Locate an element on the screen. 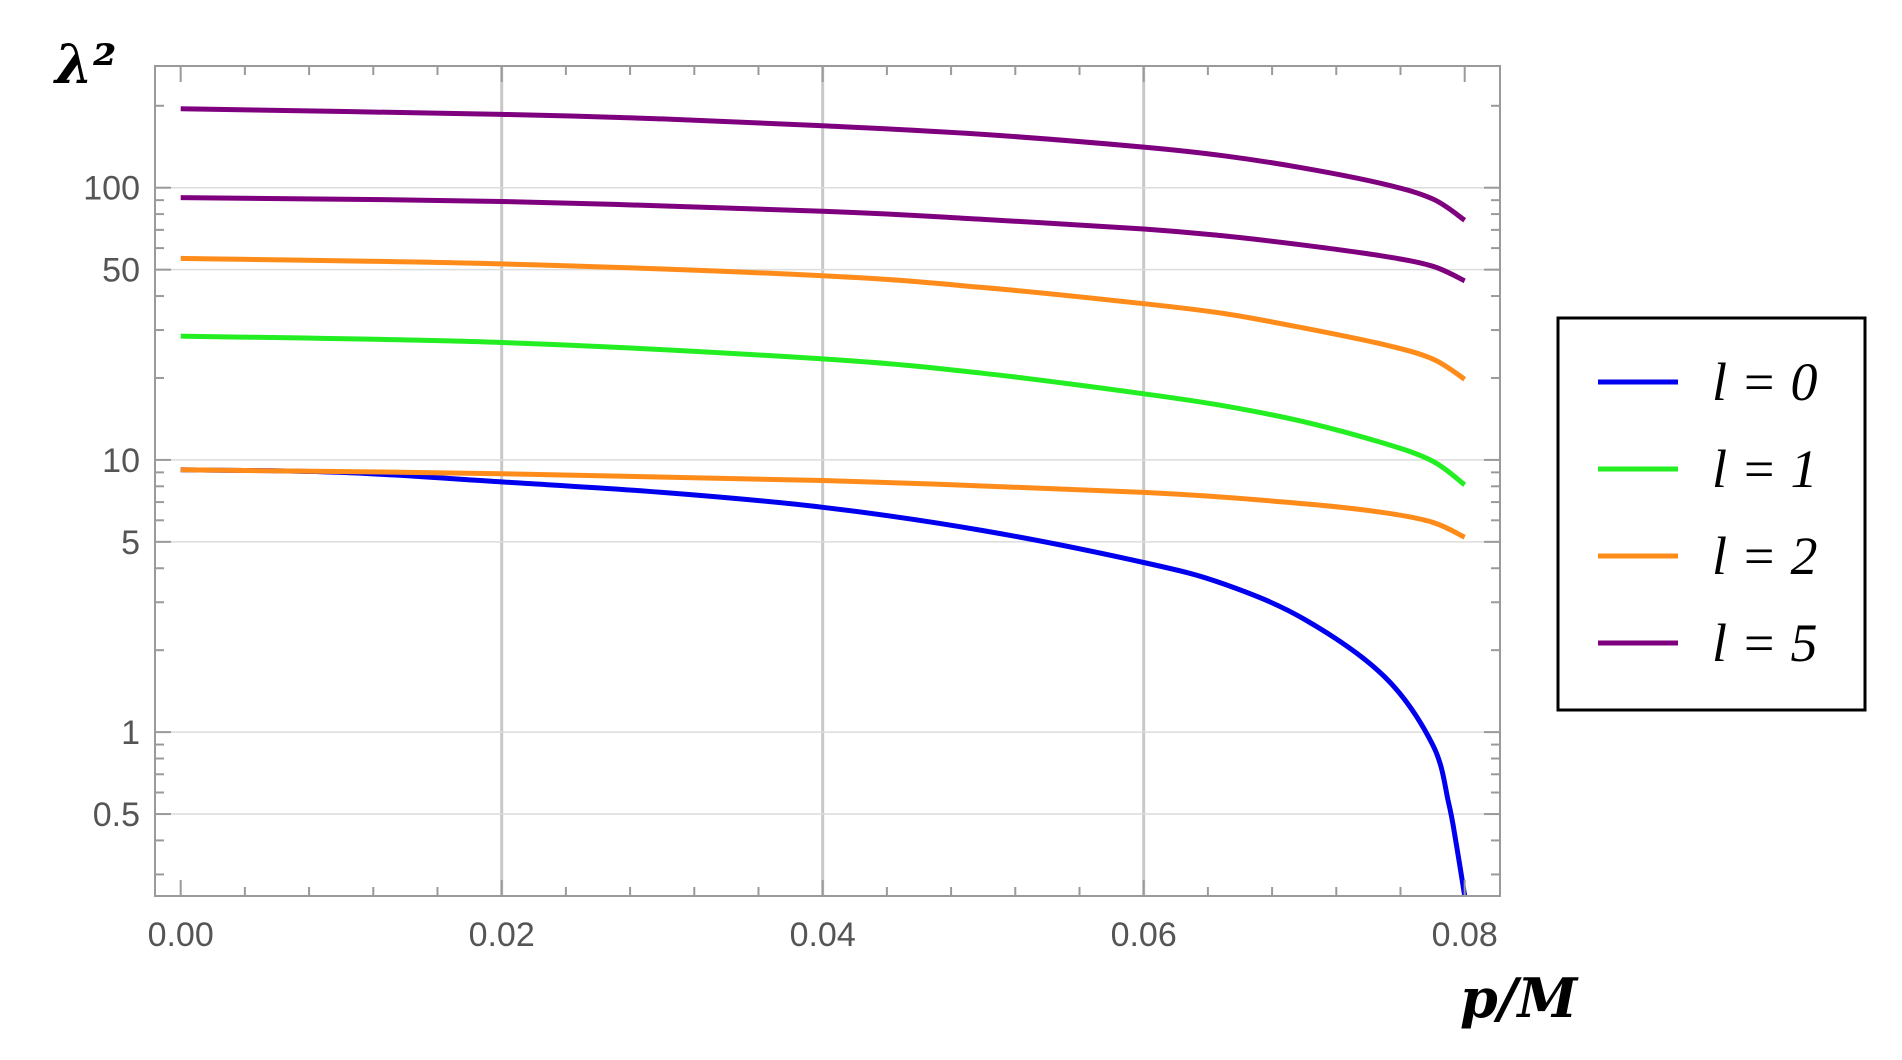 This screenshot has width=1902, height=1060. y-tick-label: 100 is located at coordinates (111, 189).